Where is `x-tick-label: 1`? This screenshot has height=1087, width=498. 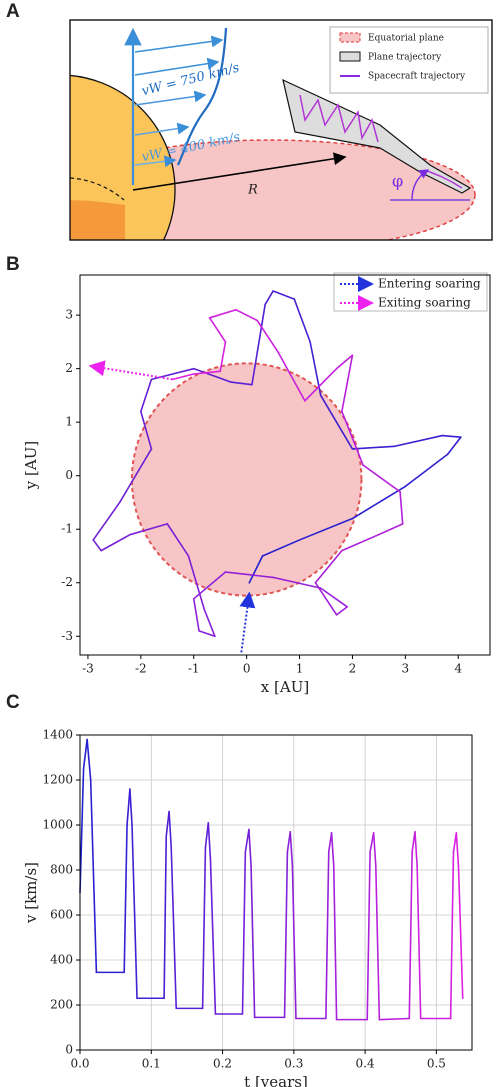
x-tick-label: 1 is located at coordinates (300, 669).